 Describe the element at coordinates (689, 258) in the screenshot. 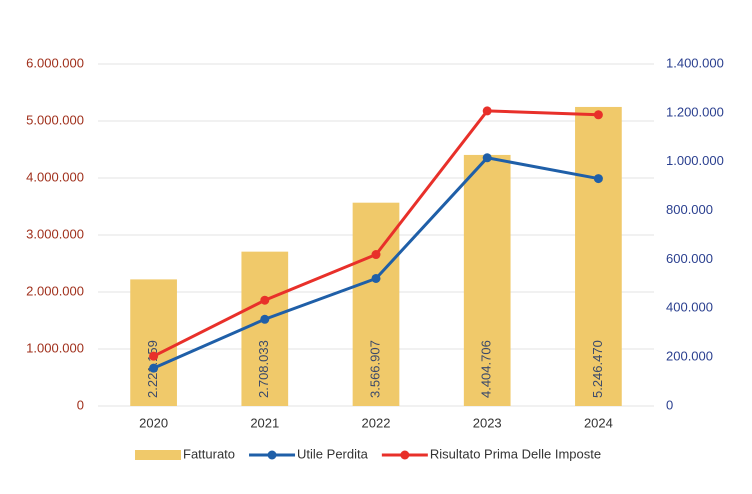

I see `y2-tick-label: 600.000` at that location.